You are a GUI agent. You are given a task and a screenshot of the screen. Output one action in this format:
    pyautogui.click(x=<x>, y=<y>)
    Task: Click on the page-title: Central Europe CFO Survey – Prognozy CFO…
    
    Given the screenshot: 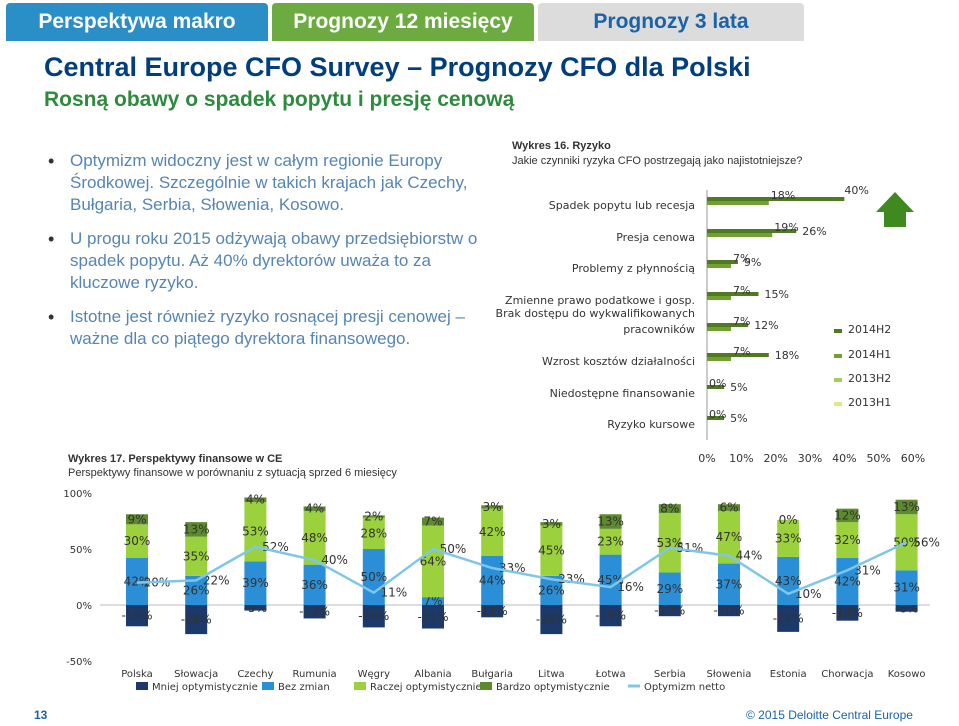 What is the action you would take?
    pyautogui.click(x=397, y=67)
    